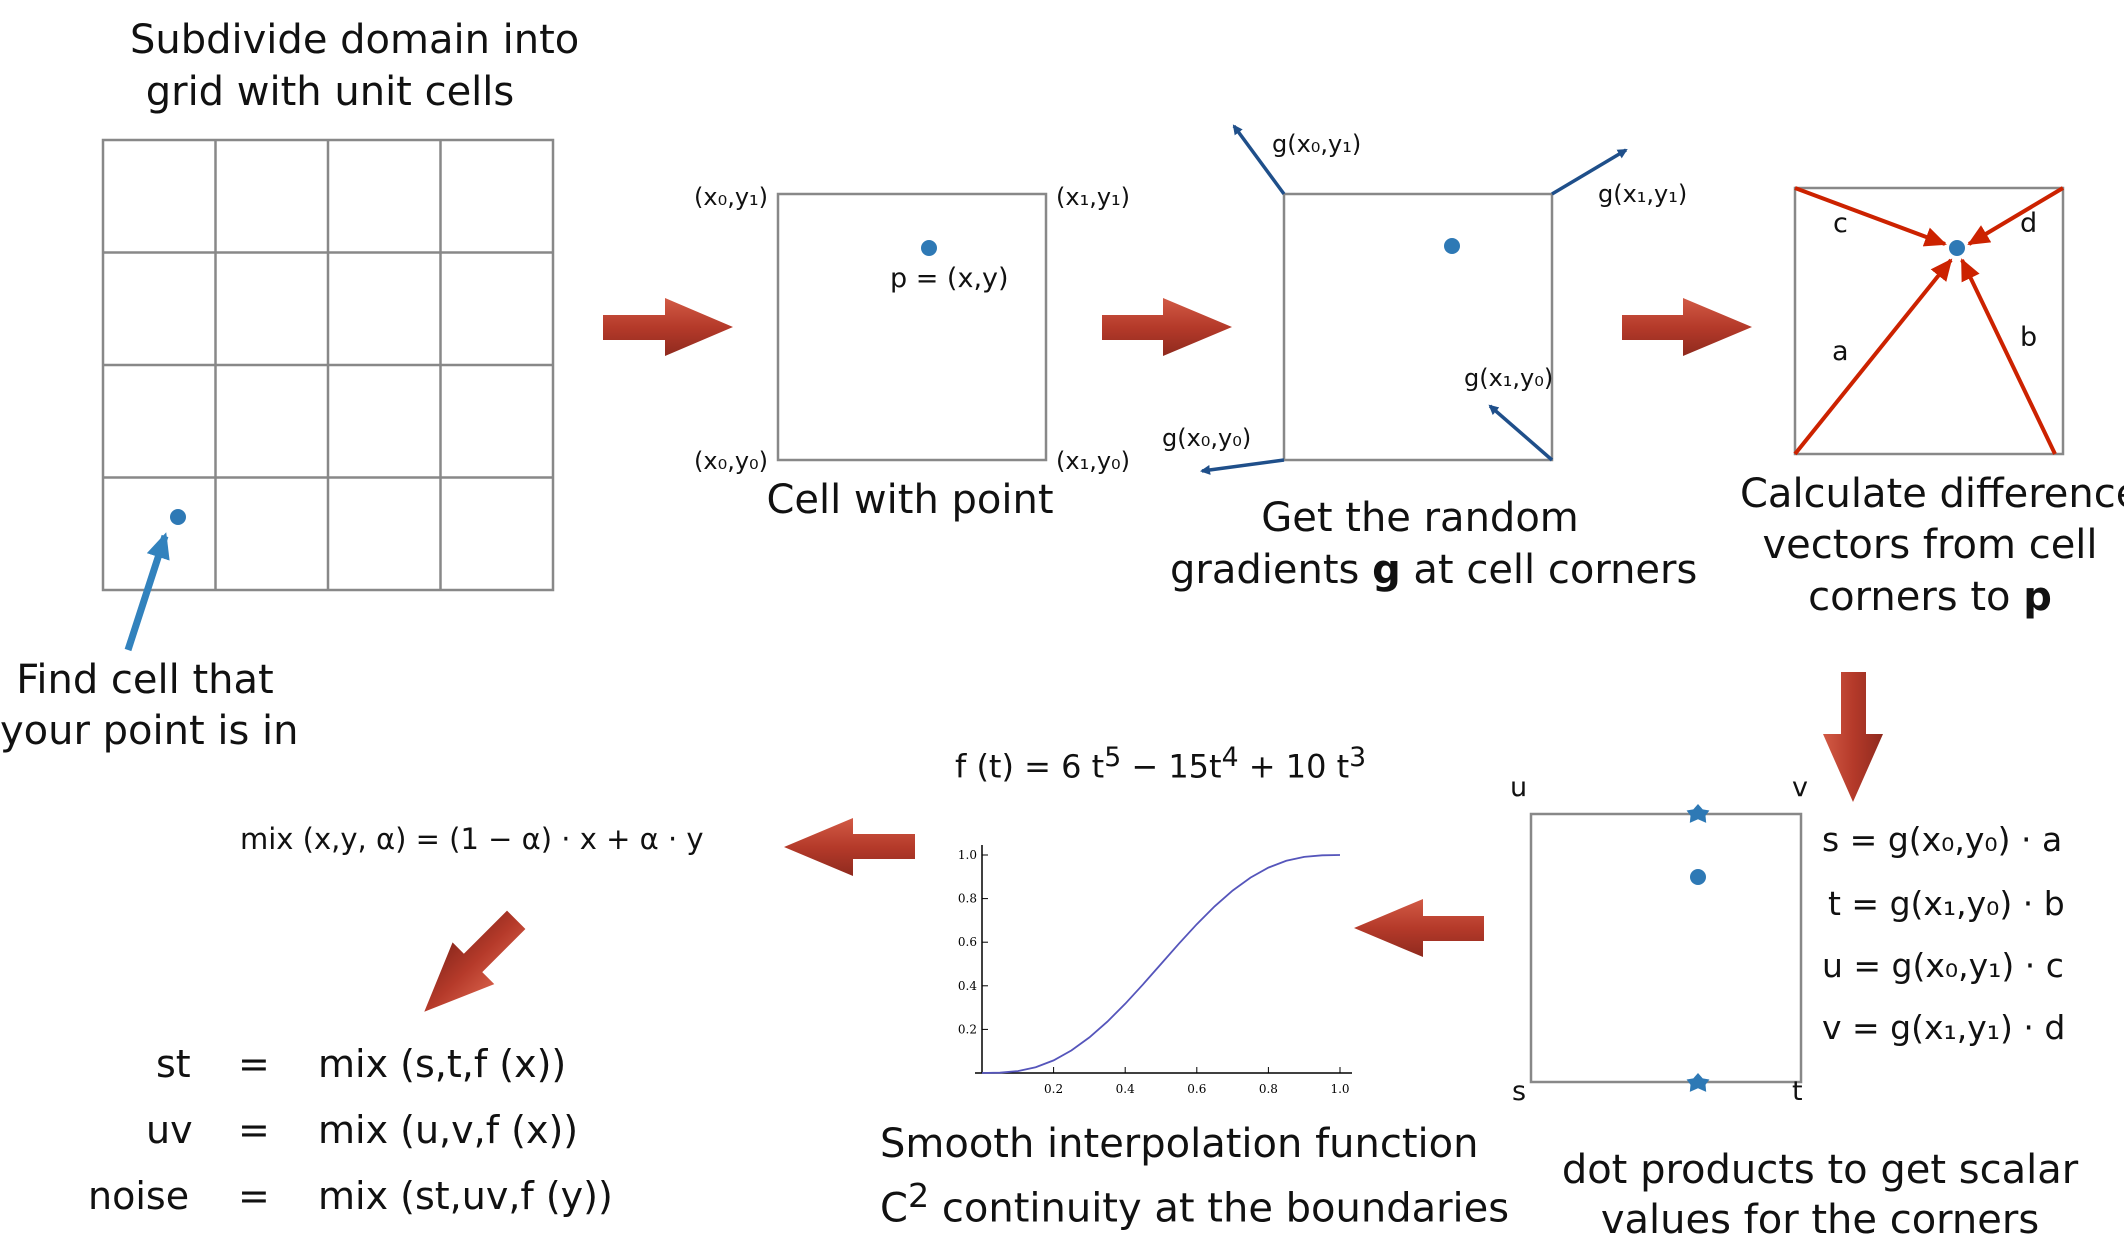  What do you see at coordinates (949, 278) in the screenshot?
I see `point-label: p = (x,y)` at bounding box center [949, 278].